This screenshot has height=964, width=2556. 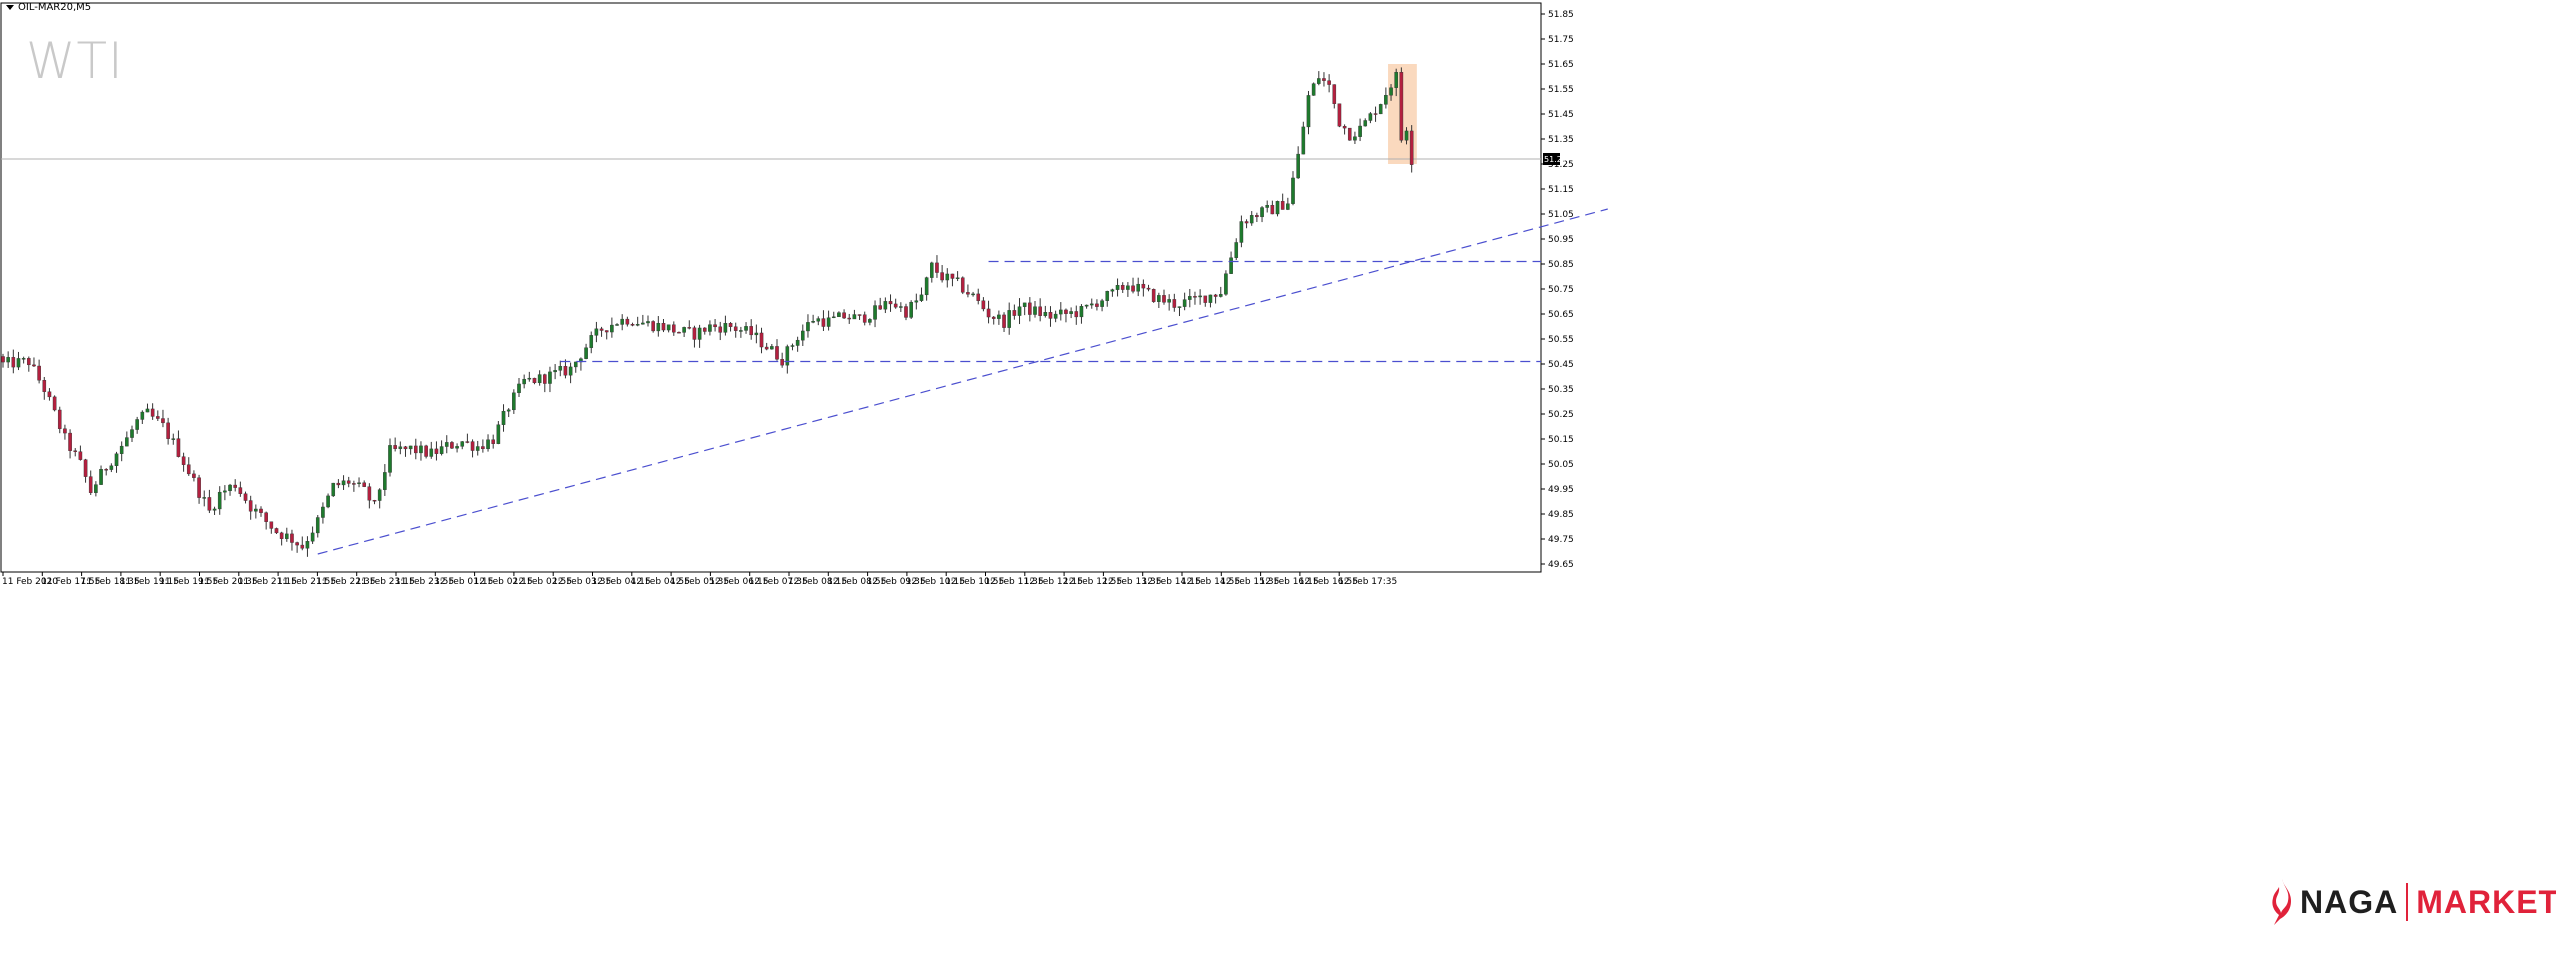 What do you see at coordinates (1561, 540) in the screenshot?
I see `y-tick-label: 49.75` at bounding box center [1561, 540].